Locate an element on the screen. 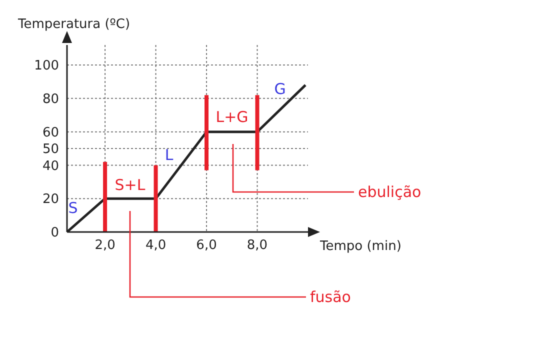  x-tick-label: 4,0 is located at coordinates (155, 246).